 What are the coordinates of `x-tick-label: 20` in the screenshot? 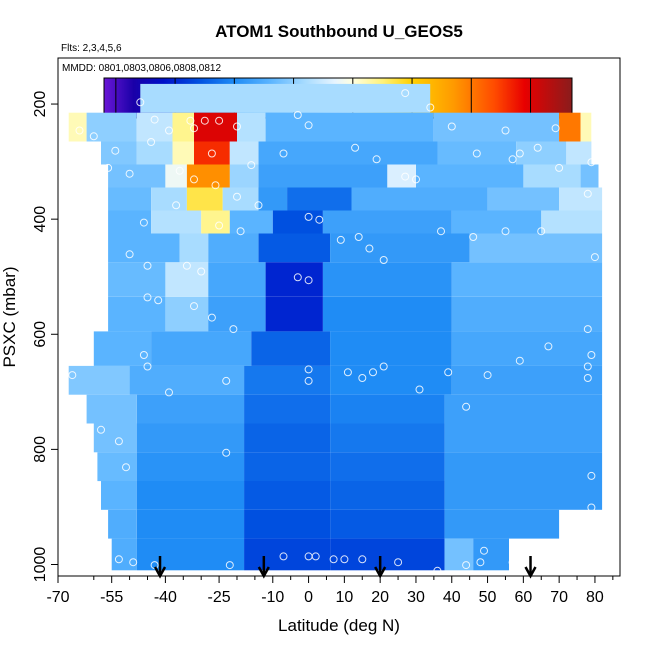 It's located at (380, 597).